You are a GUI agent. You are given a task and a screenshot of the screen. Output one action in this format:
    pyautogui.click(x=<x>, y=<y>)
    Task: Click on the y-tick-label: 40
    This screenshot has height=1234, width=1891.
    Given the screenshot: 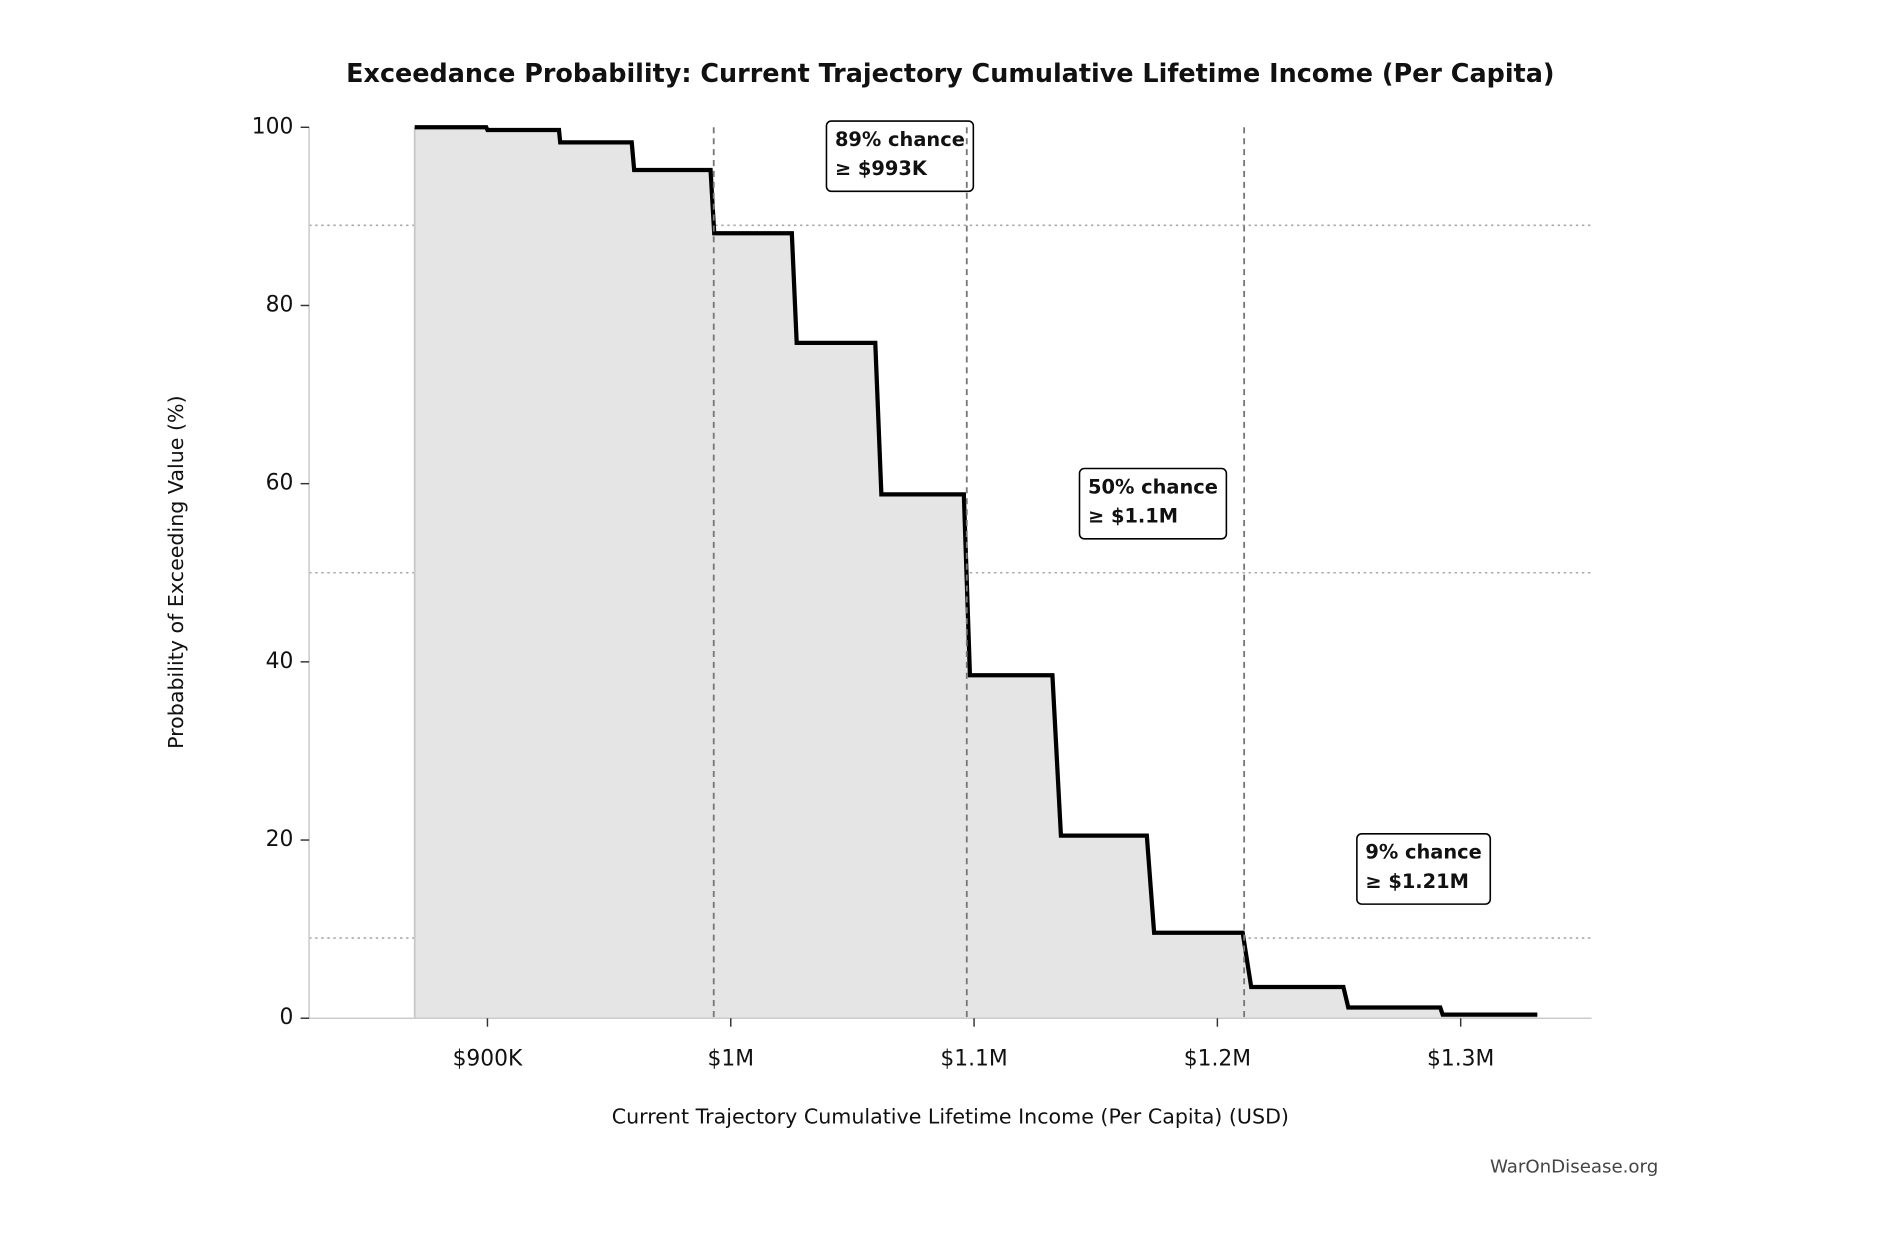 What is the action you would take?
    pyautogui.click(x=280, y=661)
    